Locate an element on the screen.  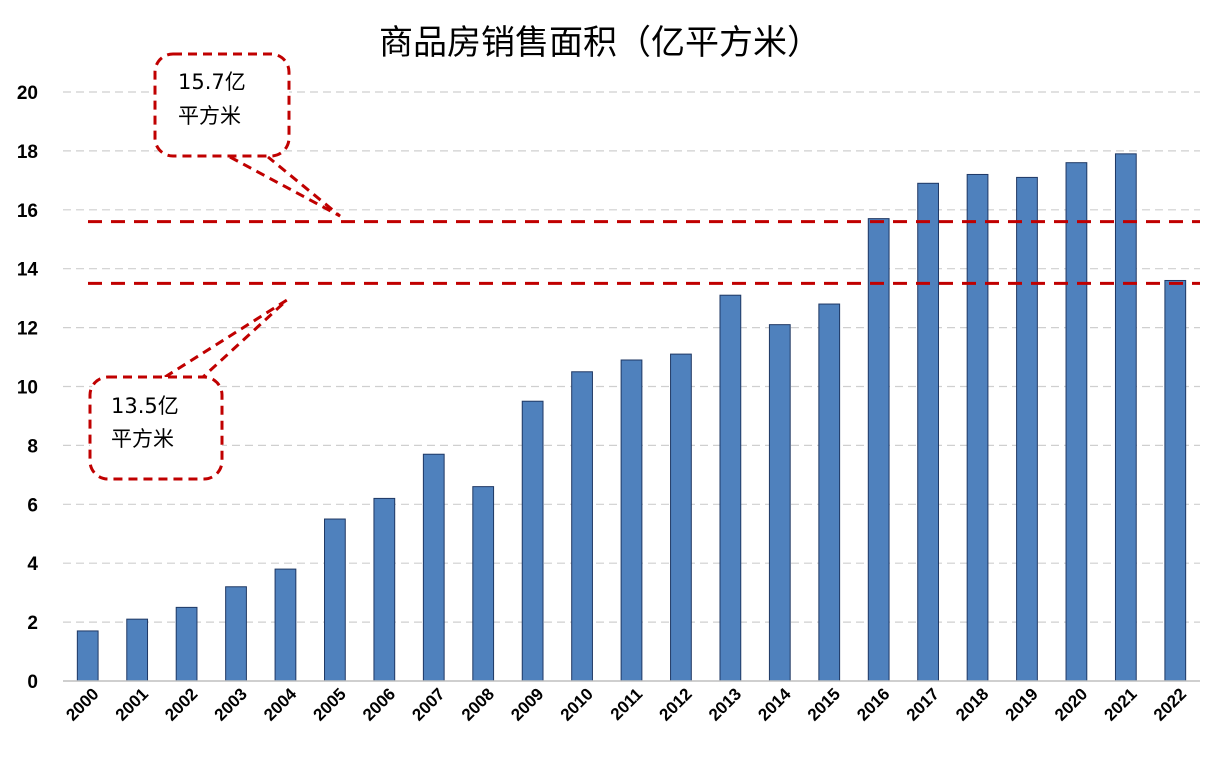
x-tick-label: 2020 is located at coordinates (1071, 704).